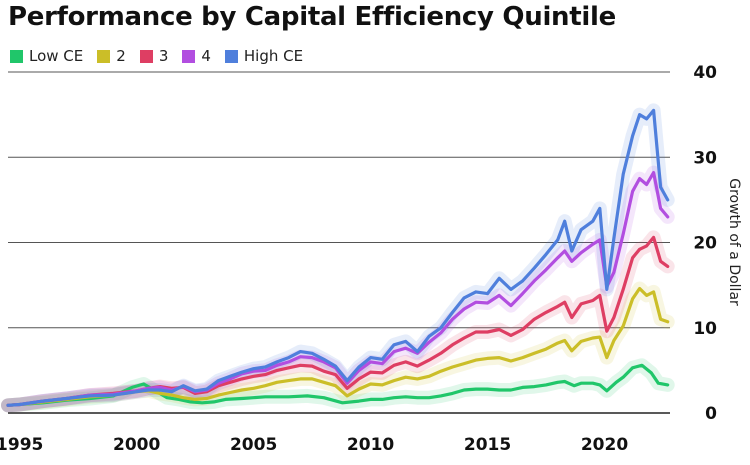 The width and height of the screenshot is (750, 465). Describe the element at coordinates (370, 445) in the screenshot. I see `x-tick-label: 2010` at that location.